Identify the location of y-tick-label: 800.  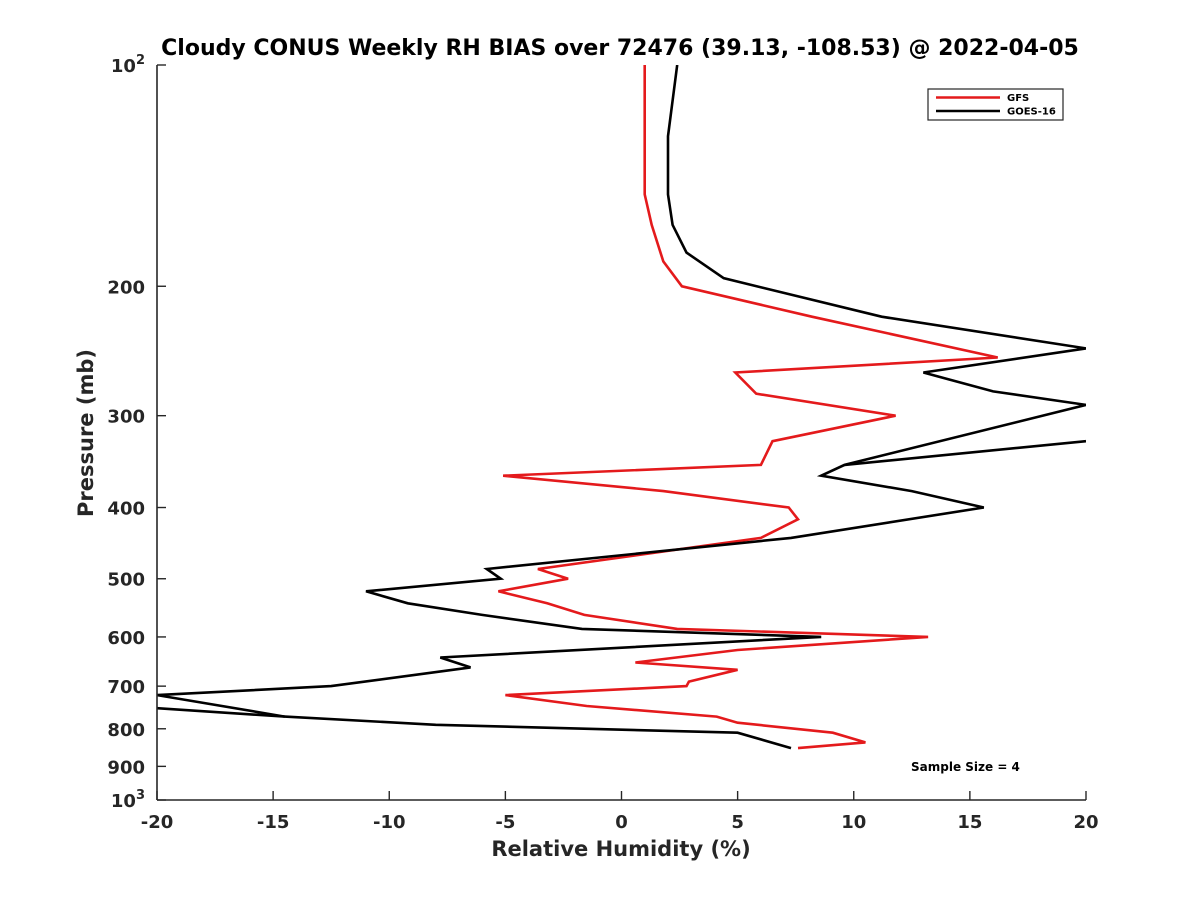
(126, 730).